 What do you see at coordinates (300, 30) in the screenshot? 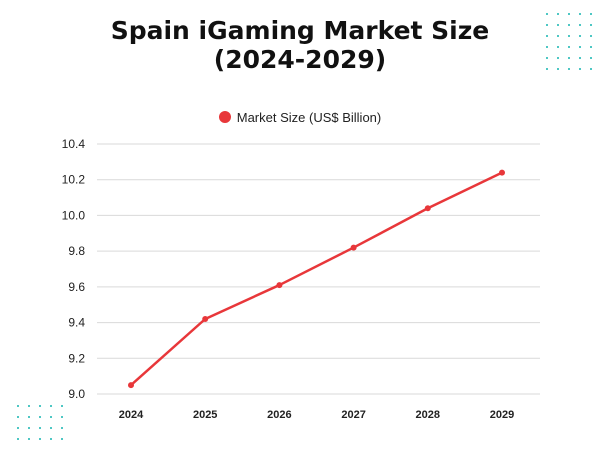
I see `chart-title-line-1: Spain iGaming Market Size` at bounding box center [300, 30].